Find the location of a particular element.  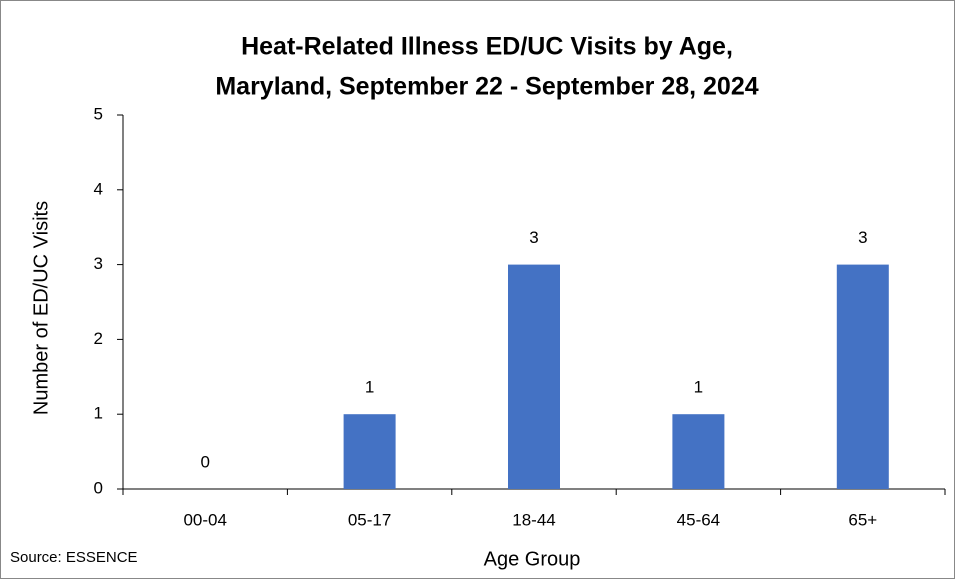

source-note: Source: ESSENCE is located at coordinates (74, 557).